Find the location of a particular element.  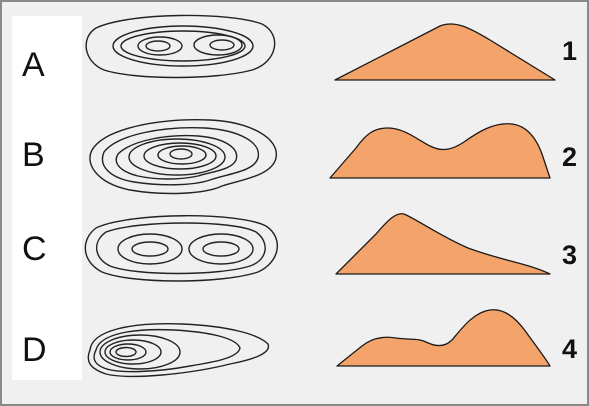

letter-b: B is located at coordinates (33, 155).